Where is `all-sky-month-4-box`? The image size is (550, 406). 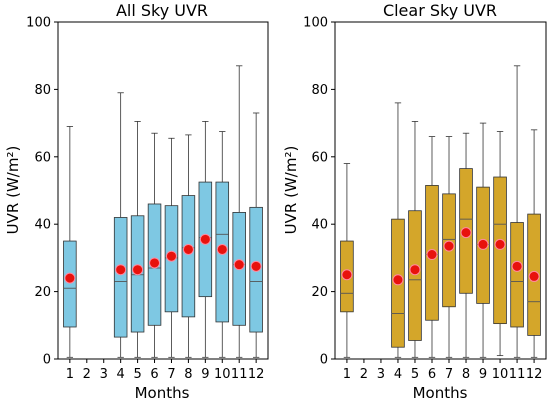
all-sky-month-4-box is located at coordinates (120, 277).